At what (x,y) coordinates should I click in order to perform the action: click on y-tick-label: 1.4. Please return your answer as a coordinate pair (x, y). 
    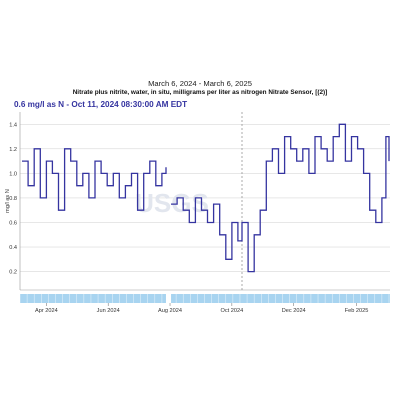
    Looking at the image, I should click on (13, 125).